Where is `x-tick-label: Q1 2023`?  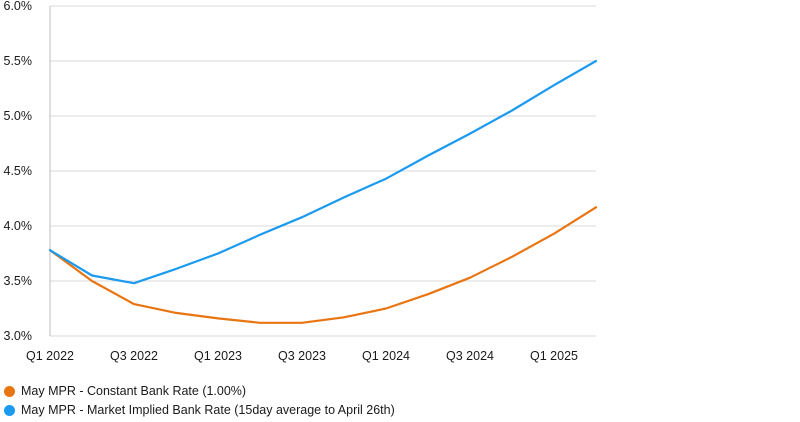 x-tick-label: Q1 2023 is located at coordinates (218, 356).